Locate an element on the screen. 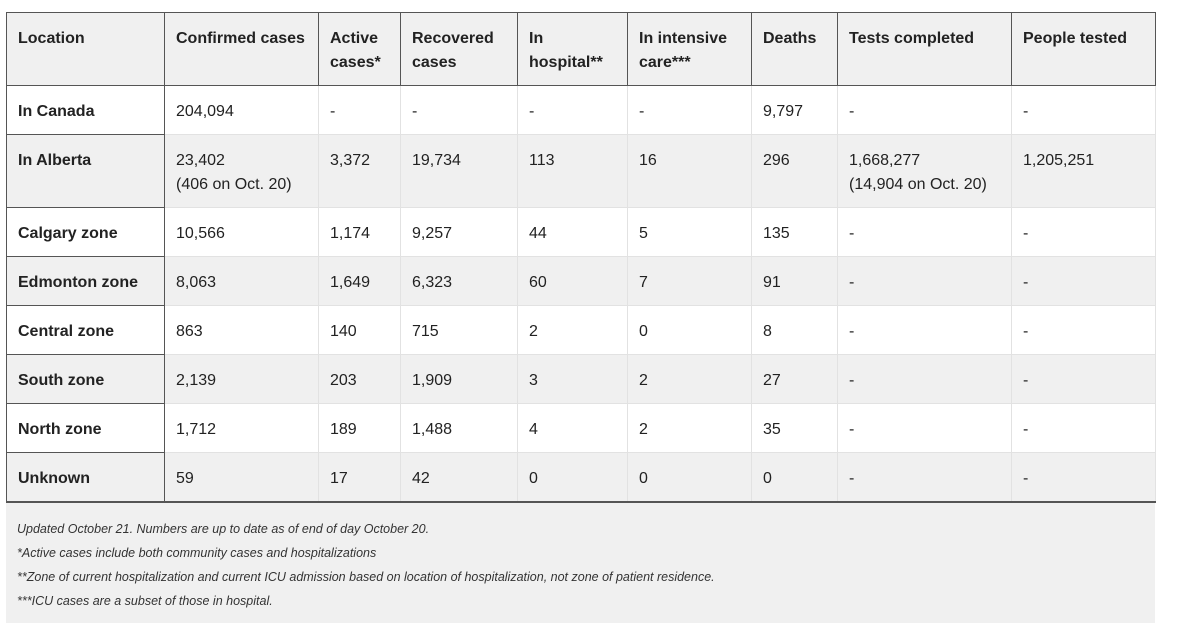 The height and width of the screenshot is (633, 1178). tests-value: 1,668,277 is located at coordinates (885, 160).